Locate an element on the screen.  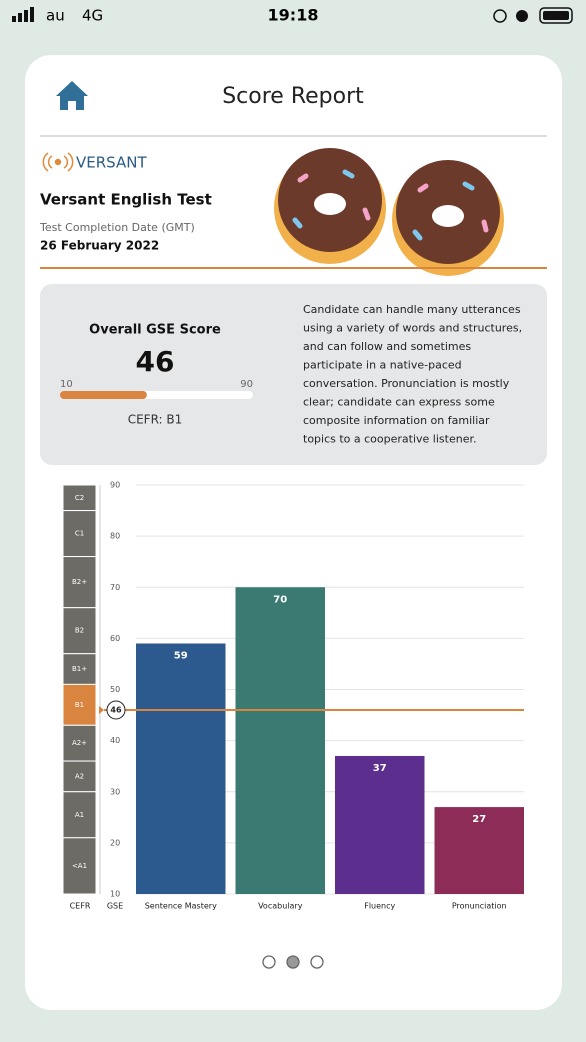
donut-sticker is located at coordinates (389, 212).